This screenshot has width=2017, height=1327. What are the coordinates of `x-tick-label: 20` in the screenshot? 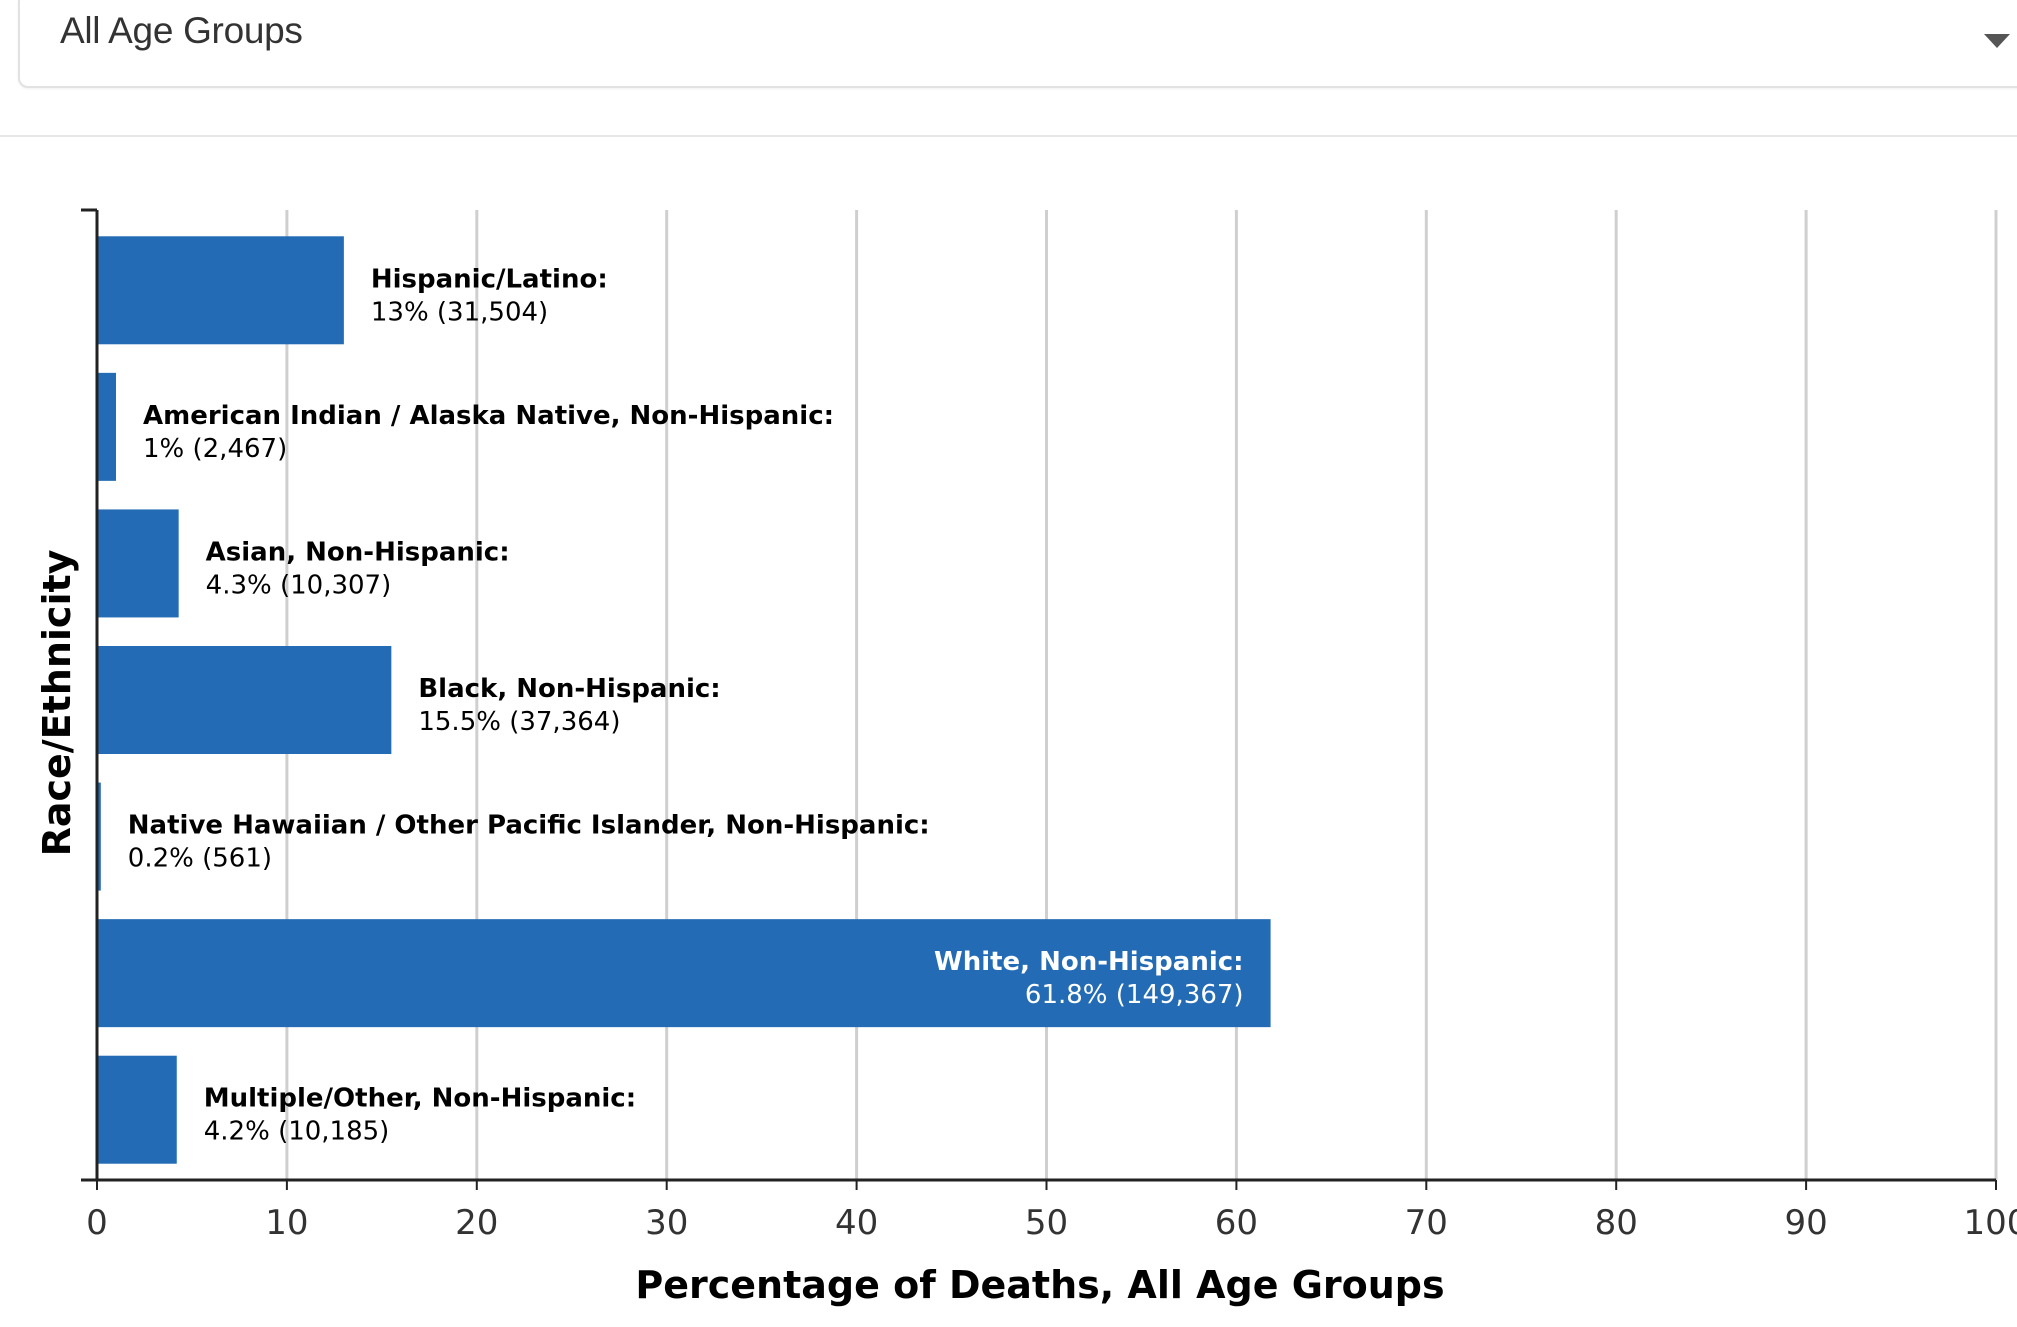 It's located at (476, 1223).